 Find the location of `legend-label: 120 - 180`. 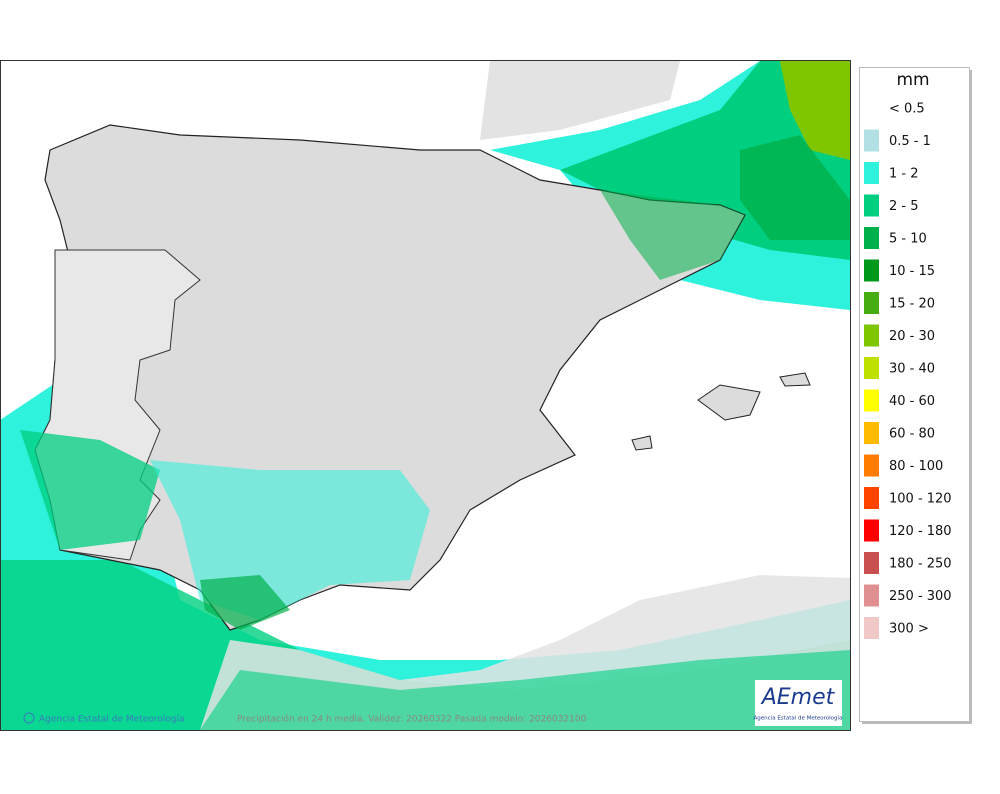

legend-label: 120 - 180 is located at coordinates (920, 531).